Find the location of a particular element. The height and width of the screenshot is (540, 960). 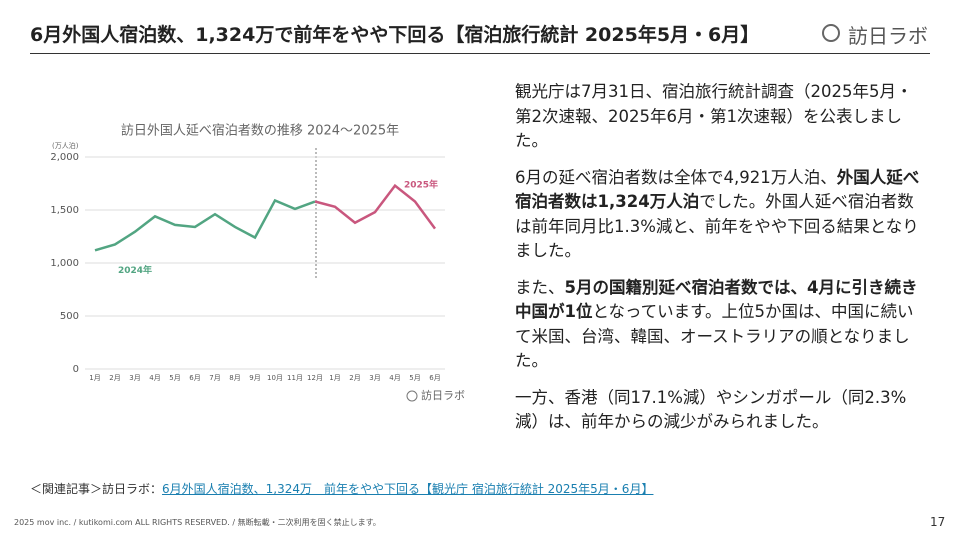

logo: 訪日ラボ is located at coordinates (888, 36).